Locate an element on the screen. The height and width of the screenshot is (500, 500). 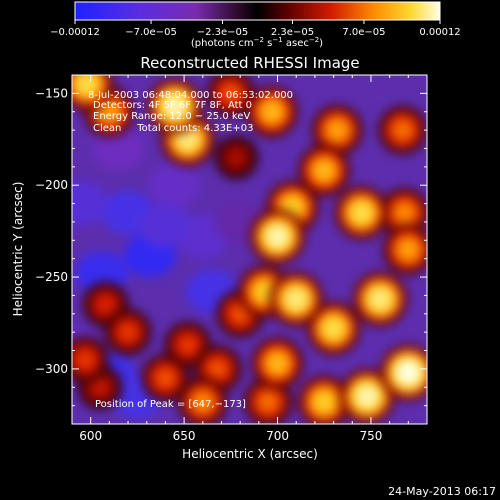
annotation-detectors: Detectors: 4F 5F 6F 7F 8F, Att 0 is located at coordinates (172, 105).